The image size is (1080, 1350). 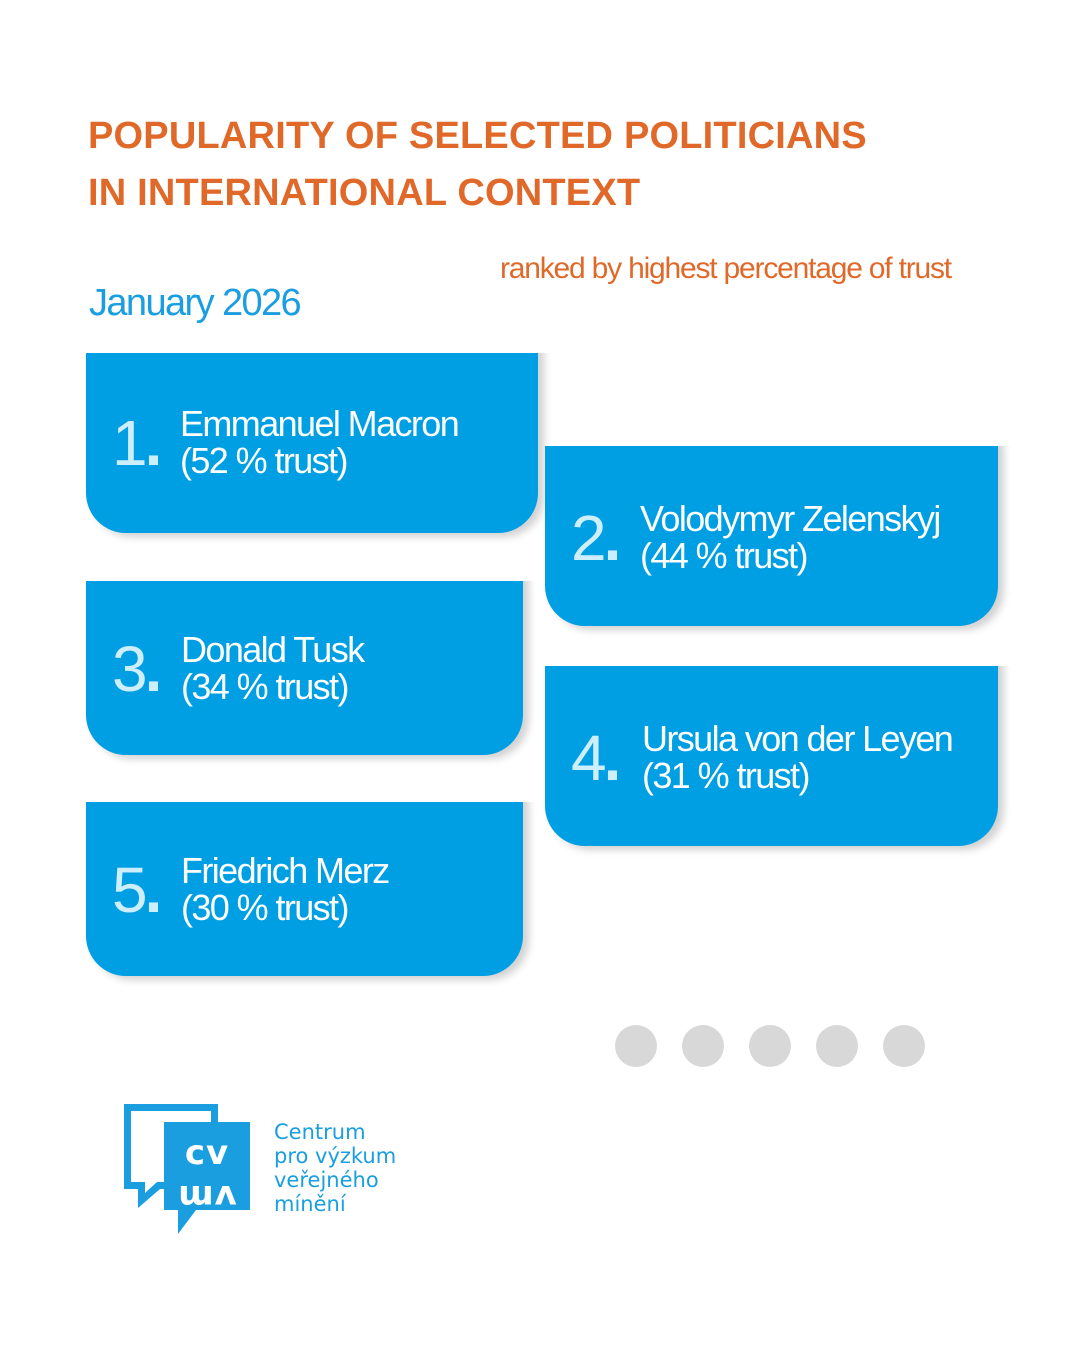 I want to click on svg-text: cv, so click(x=207, y=1153).